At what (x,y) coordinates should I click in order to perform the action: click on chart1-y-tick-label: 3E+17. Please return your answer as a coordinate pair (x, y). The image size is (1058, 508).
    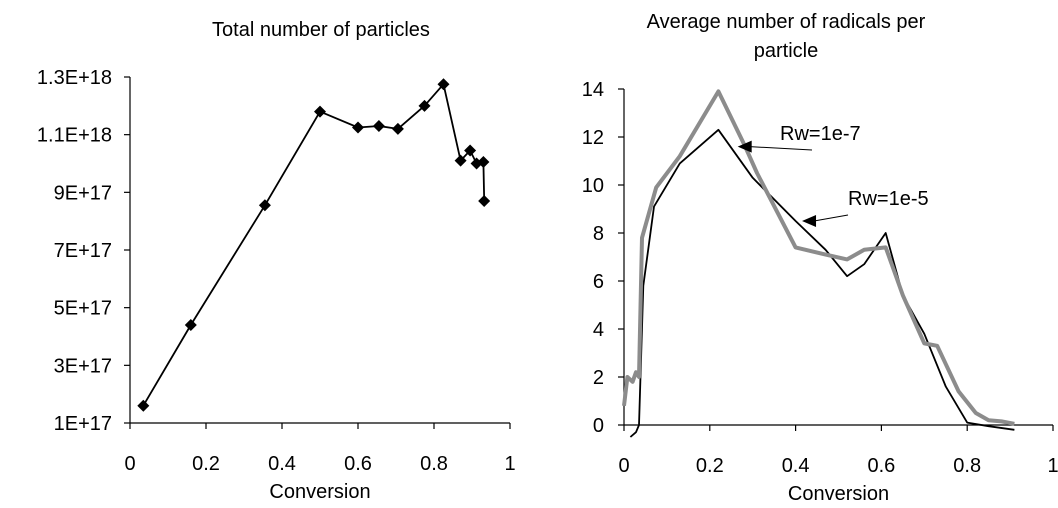
    Looking at the image, I should click on (83, 366).